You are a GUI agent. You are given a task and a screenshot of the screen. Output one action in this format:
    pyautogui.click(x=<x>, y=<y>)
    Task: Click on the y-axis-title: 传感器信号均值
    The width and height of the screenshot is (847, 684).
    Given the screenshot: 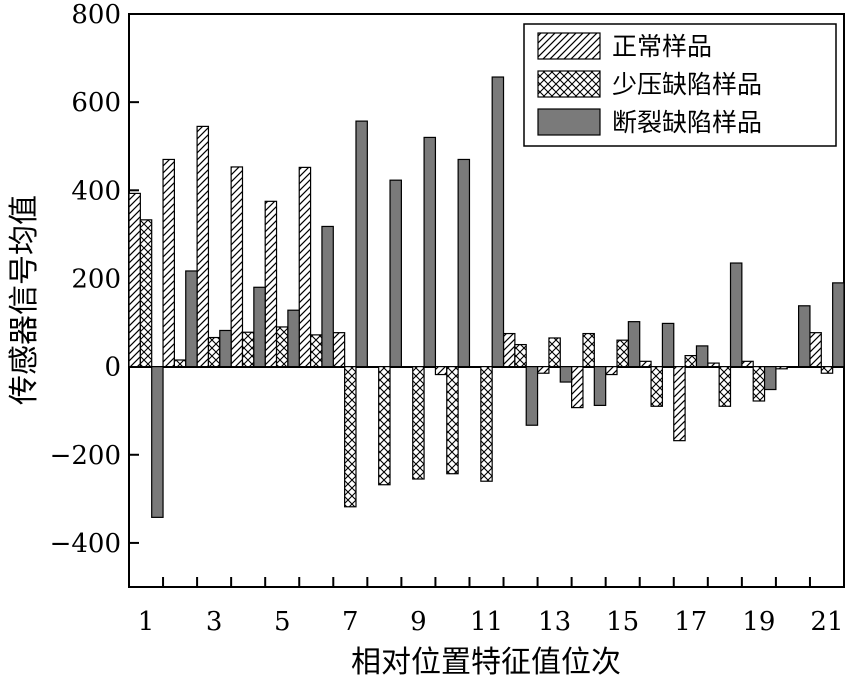 What is the action you would take?
    pyautogui.click(x=24, y=300)
    